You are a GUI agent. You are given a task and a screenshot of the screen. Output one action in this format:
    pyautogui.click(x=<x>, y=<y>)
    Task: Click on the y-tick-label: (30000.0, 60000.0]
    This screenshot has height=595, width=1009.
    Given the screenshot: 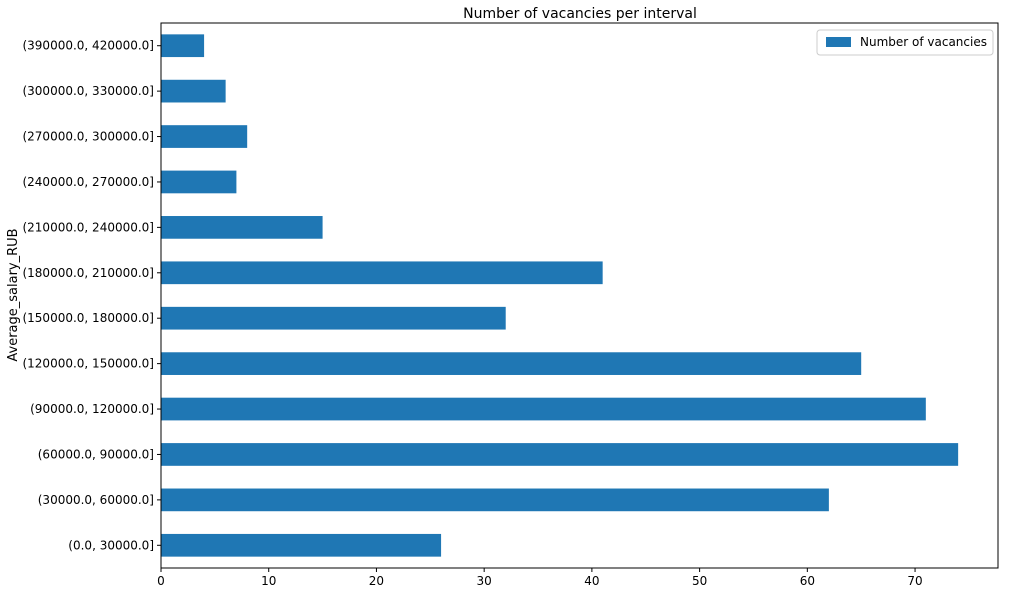 What is the action you would take?
    pyautogui.click(x=96, y=500)
    